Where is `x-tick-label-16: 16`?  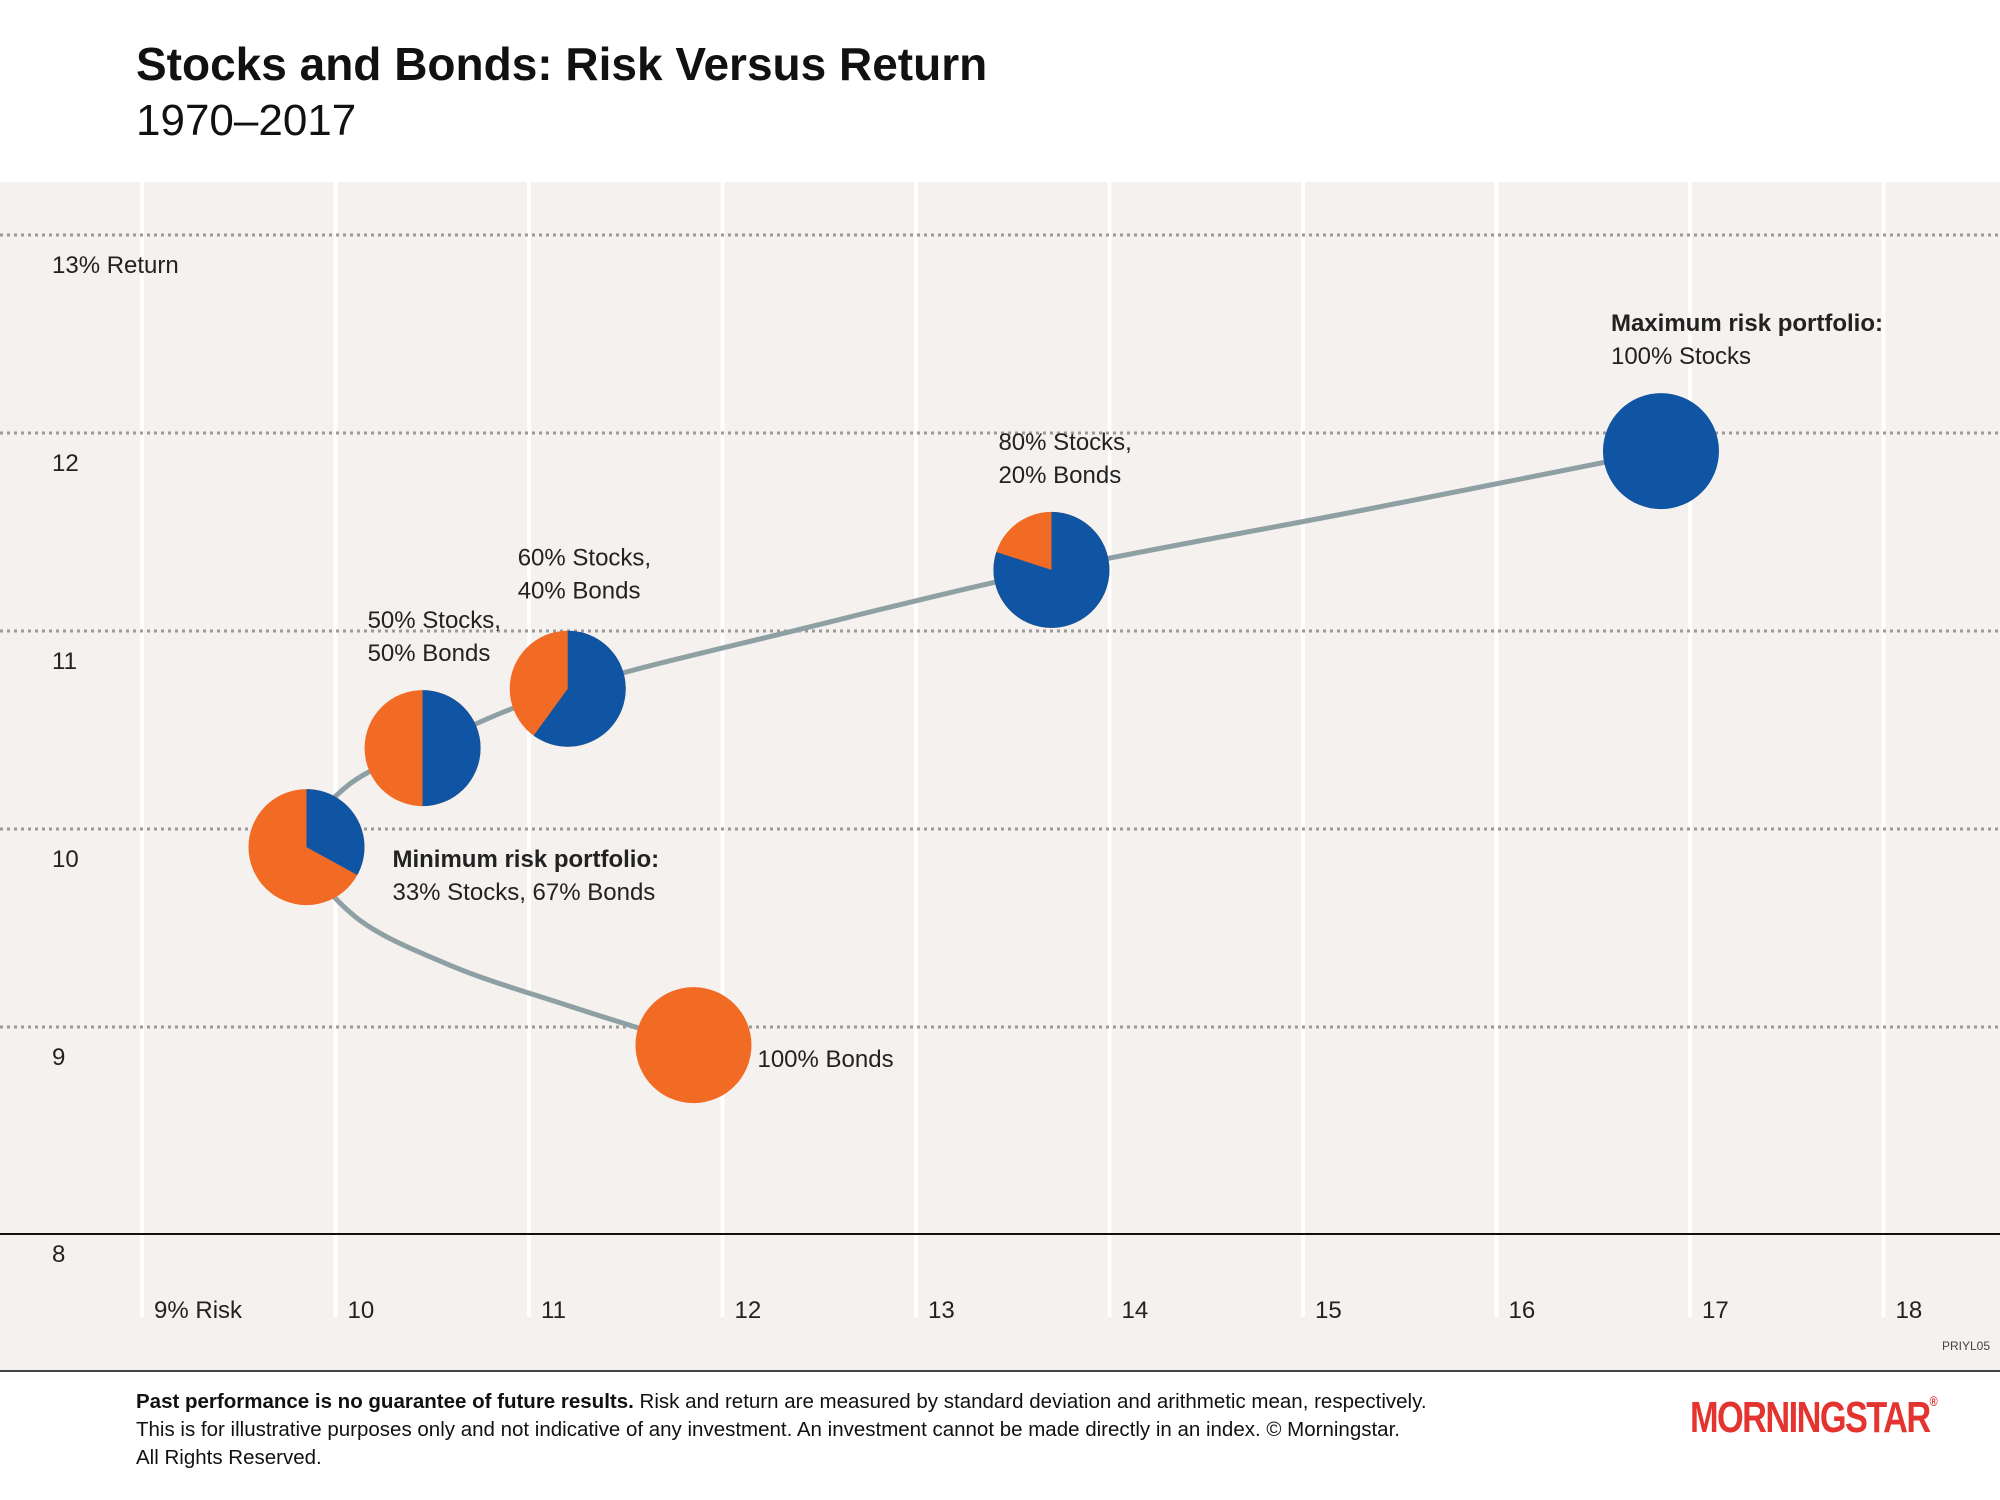
x-tick-label-16: 16 is located at coordinates (1522, 1310).